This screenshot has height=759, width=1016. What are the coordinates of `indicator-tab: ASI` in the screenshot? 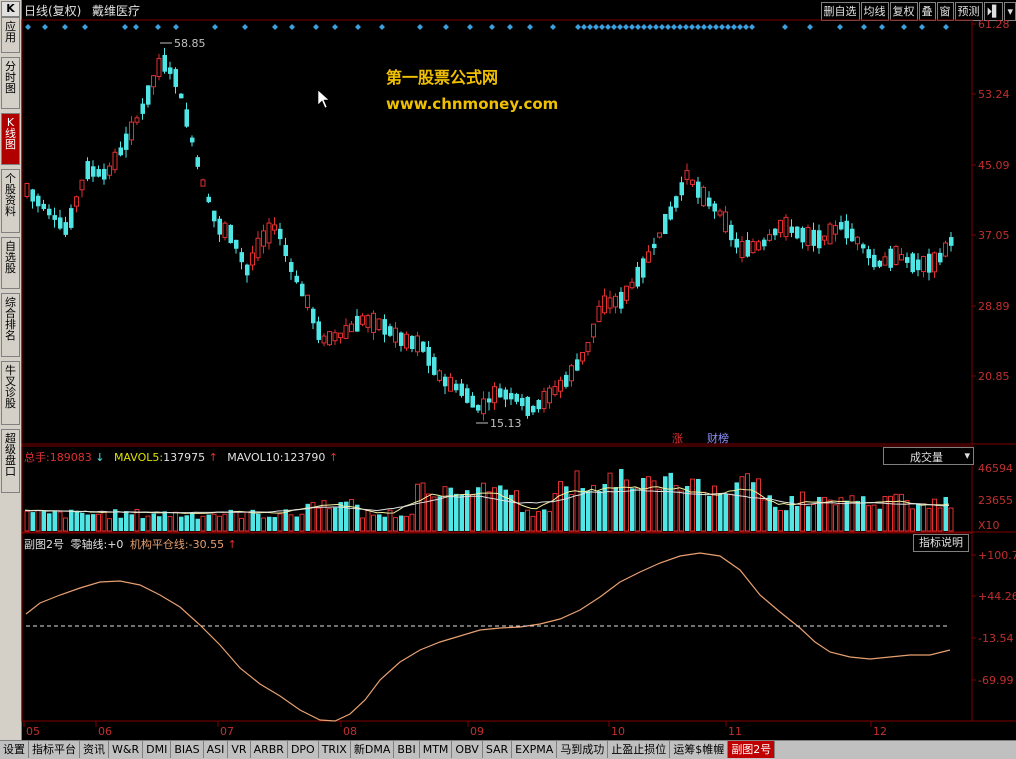 It's located at (216, 749).